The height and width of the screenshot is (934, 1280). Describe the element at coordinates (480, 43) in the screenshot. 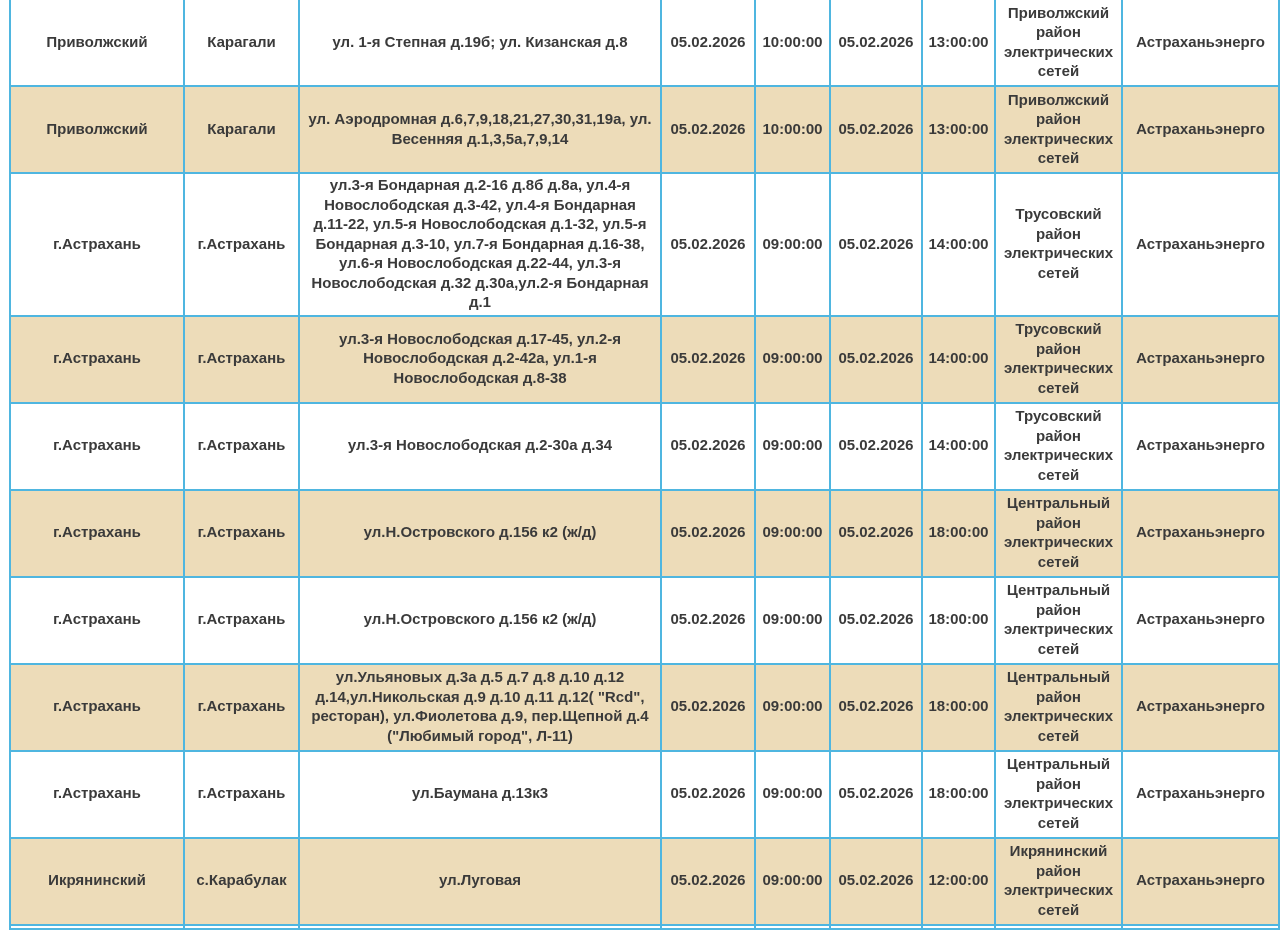

I see `cell-streets: ул. 1-я Степная д.19б; ул. Кизанская д.8` at that location.